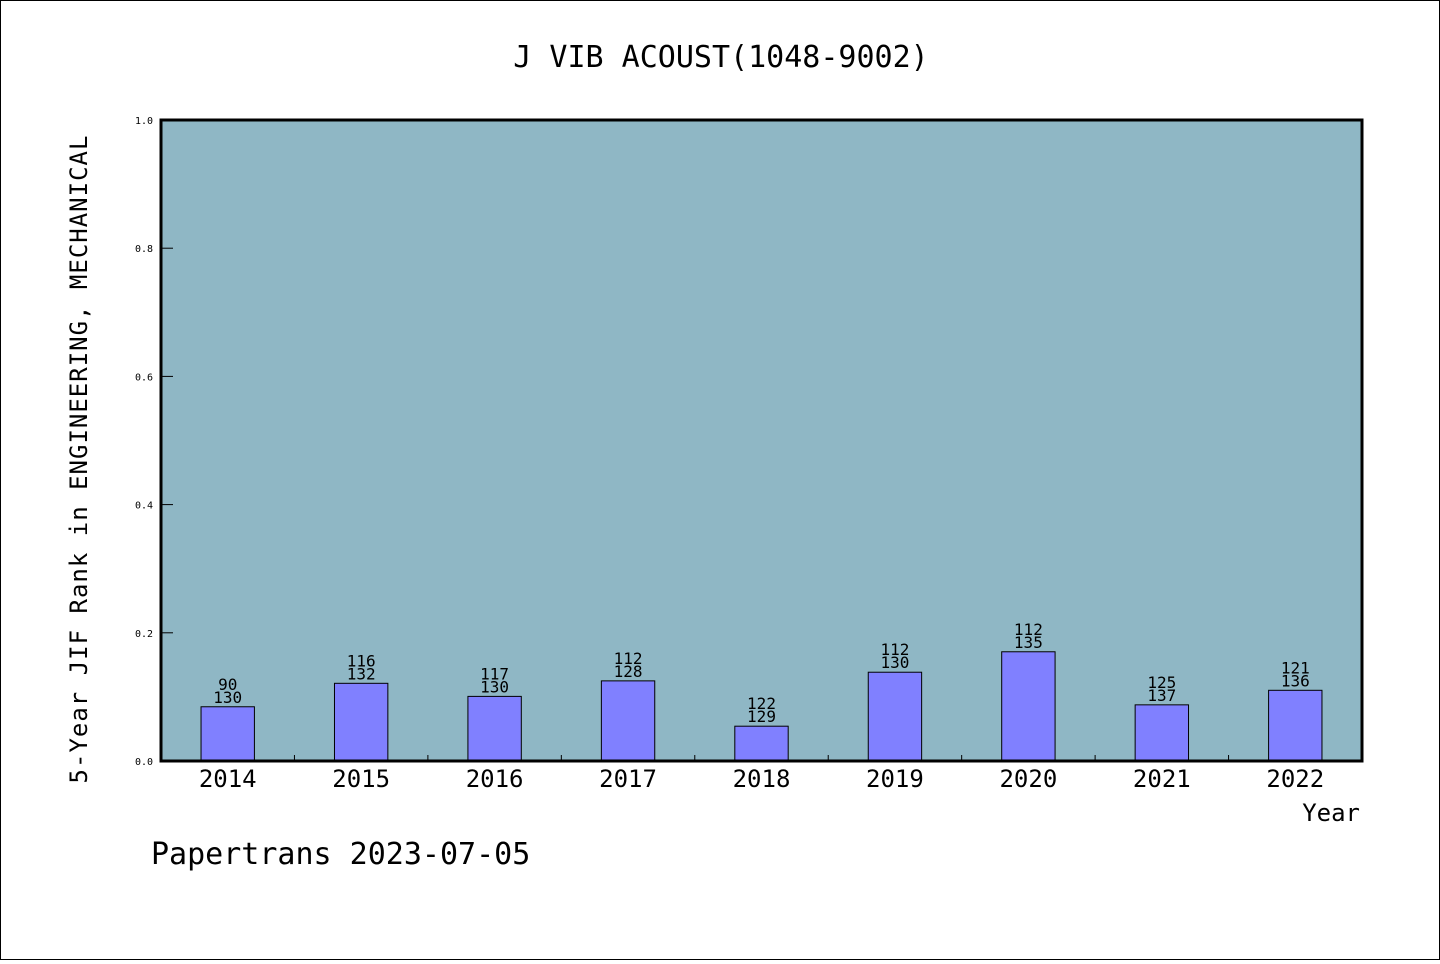 The height and width of the screenshot is (964, 1440). I want to click on rank-label: 125, so click(1161, 682).